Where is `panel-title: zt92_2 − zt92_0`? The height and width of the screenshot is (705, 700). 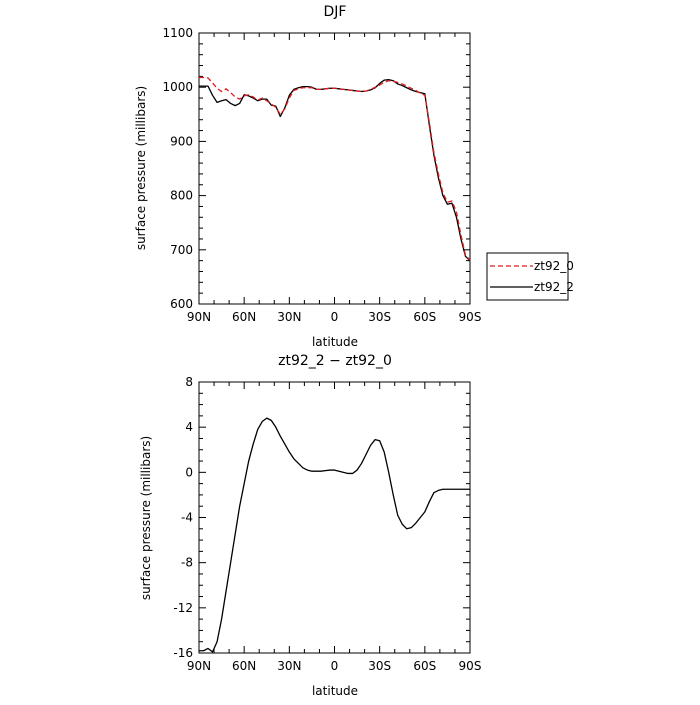
panel-title: zt92_2 − zt92_0 is located at coordinates (335, 361).